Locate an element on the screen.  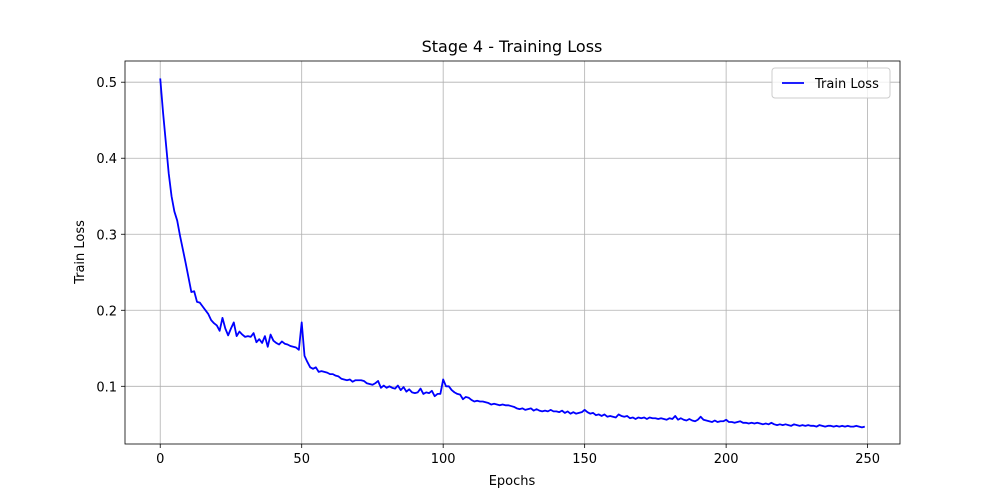
y-tick-label: 0.2 is located at coordinates (106, 311).